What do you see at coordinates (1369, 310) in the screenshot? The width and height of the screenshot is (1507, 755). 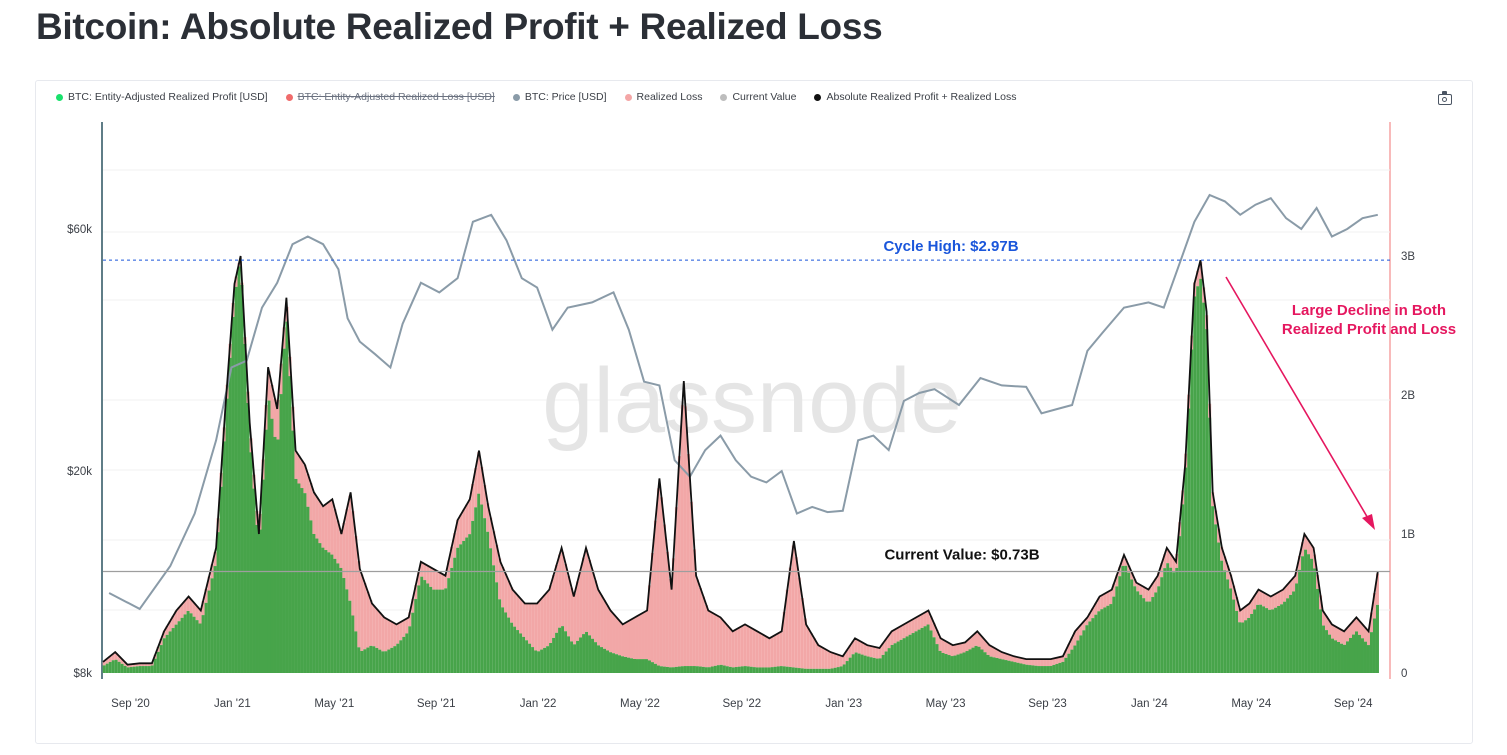 I see `annotation-line-1: Large Decline in Both` at bounding box center [1369, 310].